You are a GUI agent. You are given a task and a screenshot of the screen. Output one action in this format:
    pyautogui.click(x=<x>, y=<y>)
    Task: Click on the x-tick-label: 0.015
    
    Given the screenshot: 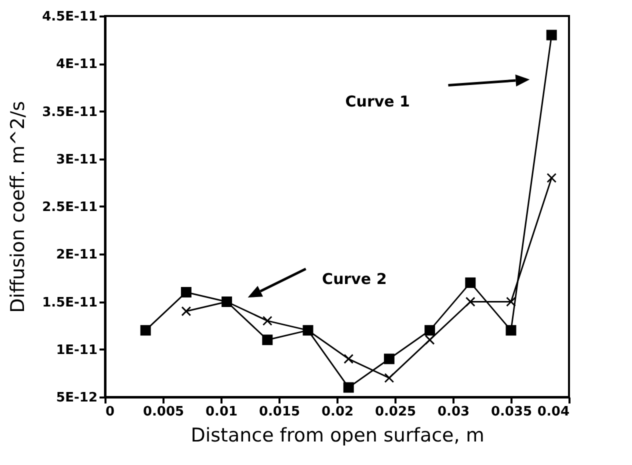 What is the action you would take?
    pyautogui.click(x=279, y=412)
    